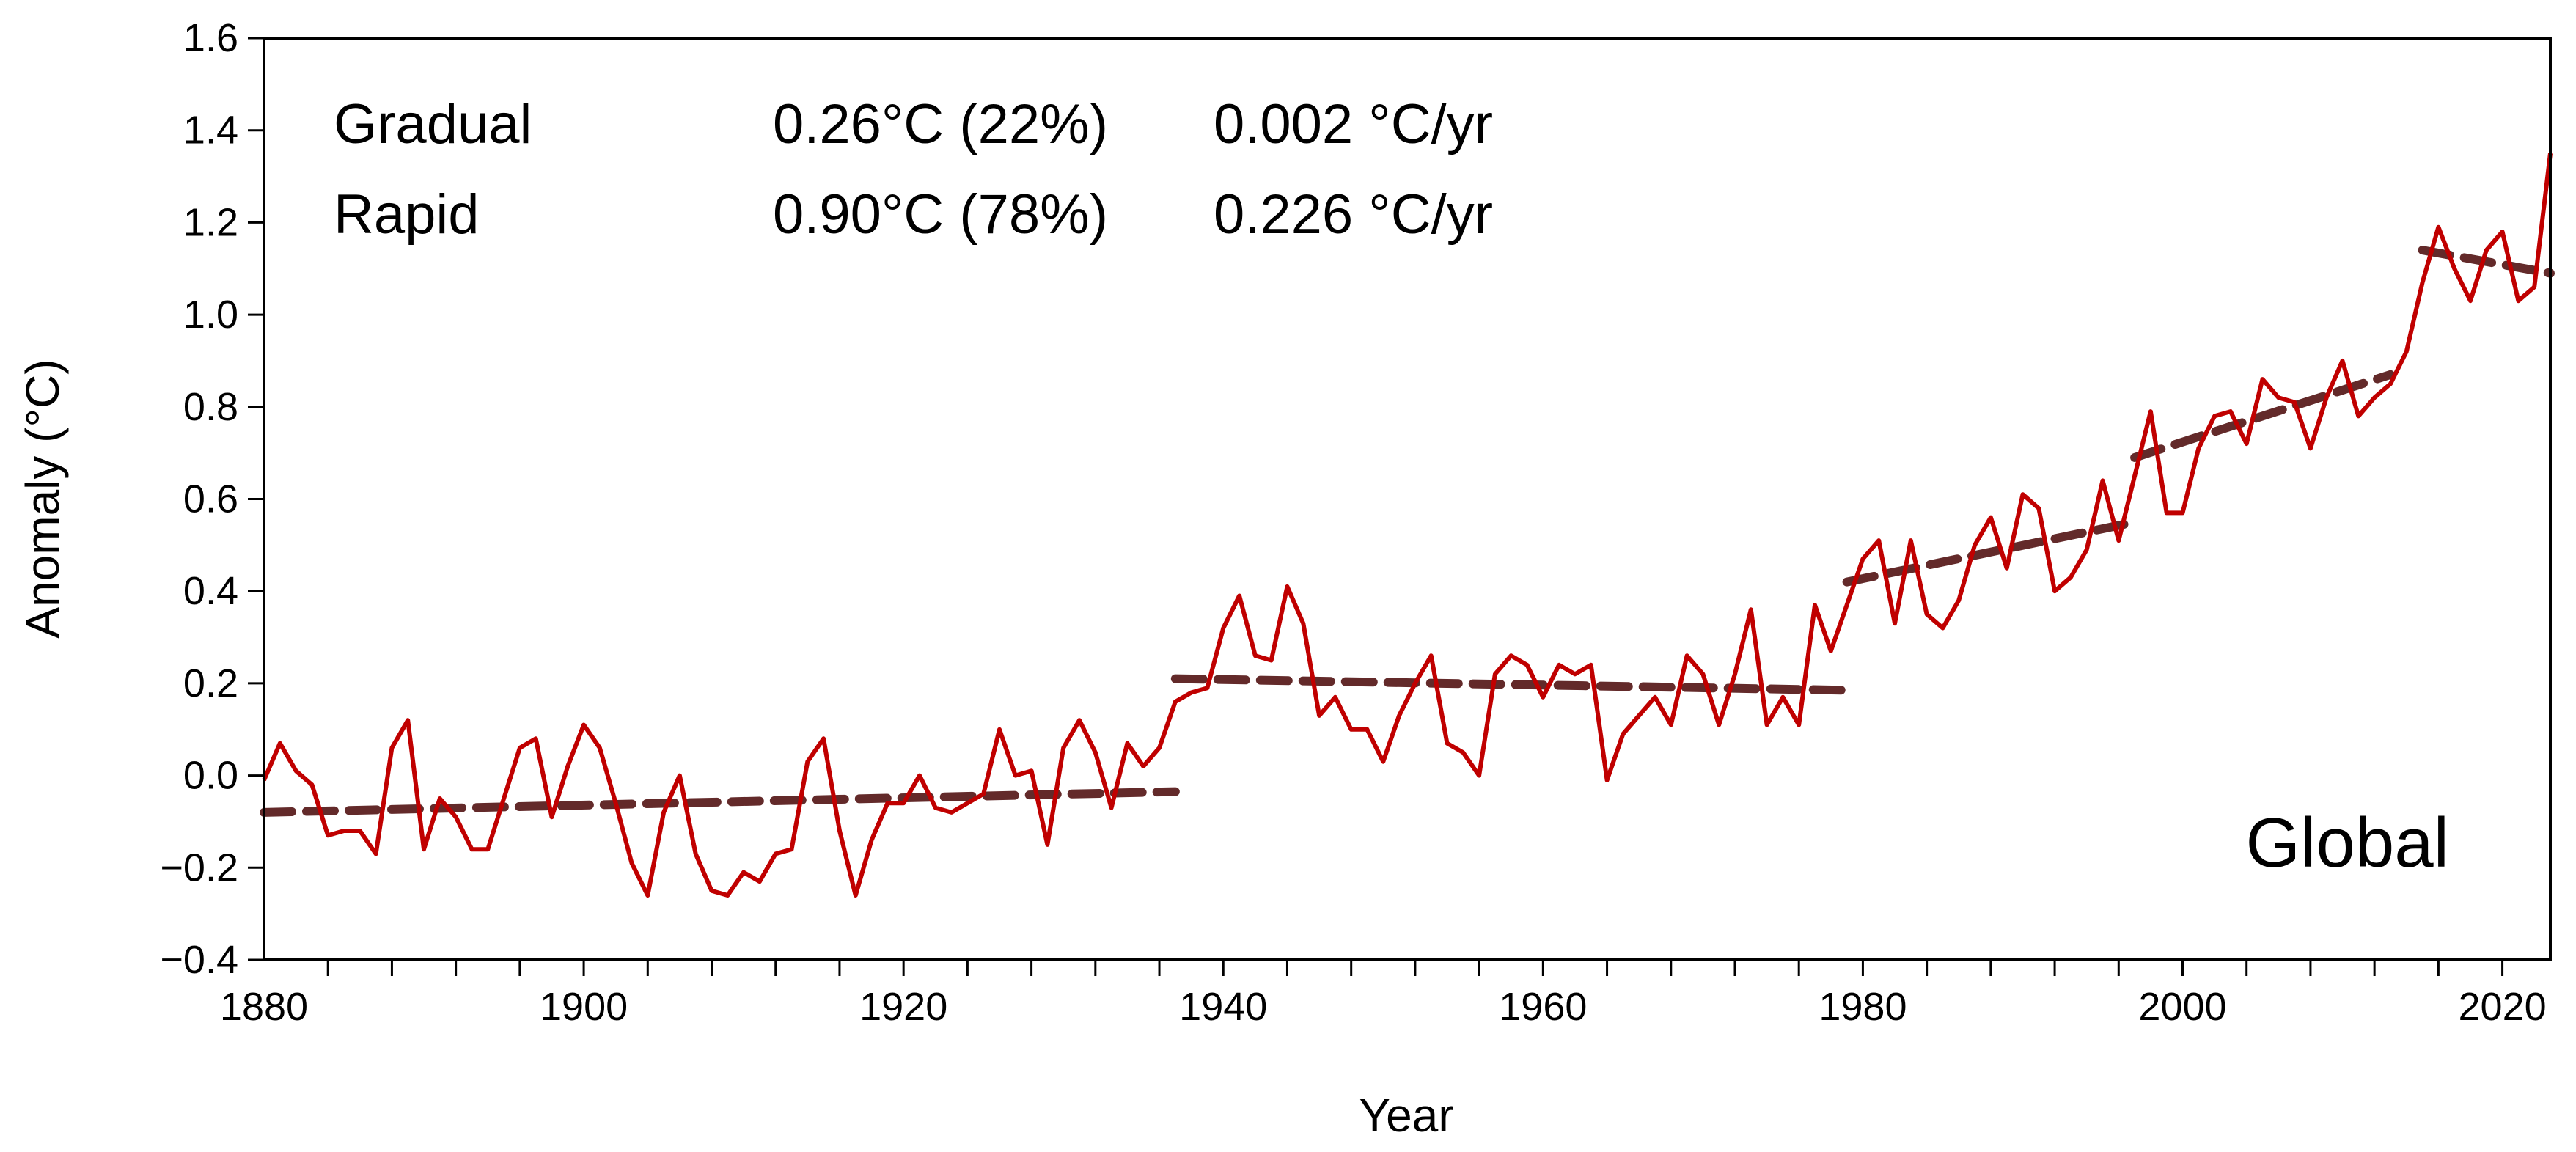 The width and height of the screenshot is (2576, 1152). I want to click on y-tick-label: 1.4, so click(211, 131).